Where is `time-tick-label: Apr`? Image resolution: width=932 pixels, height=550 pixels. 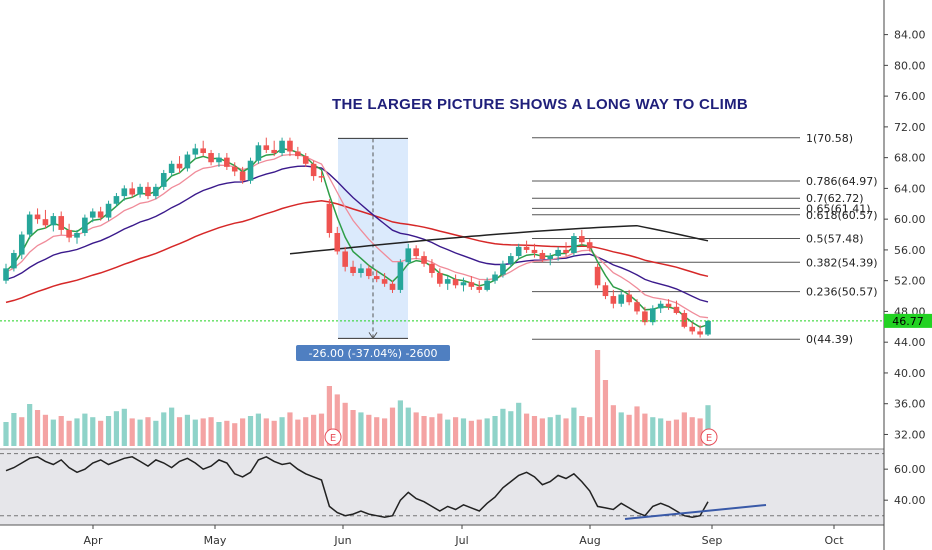
time-tick-label: Apr is located at coordinates (93, 540).